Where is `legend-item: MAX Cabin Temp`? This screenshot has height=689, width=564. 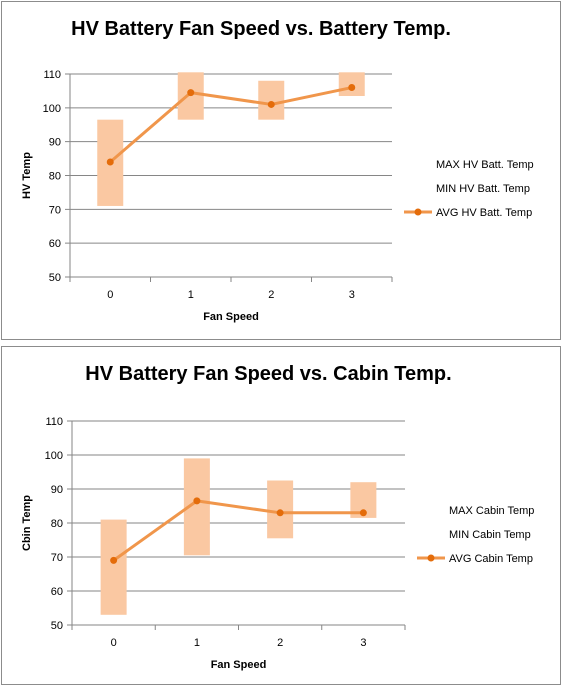
legend-item: MAX Cabin Temp is located at coordinates (491, 511).